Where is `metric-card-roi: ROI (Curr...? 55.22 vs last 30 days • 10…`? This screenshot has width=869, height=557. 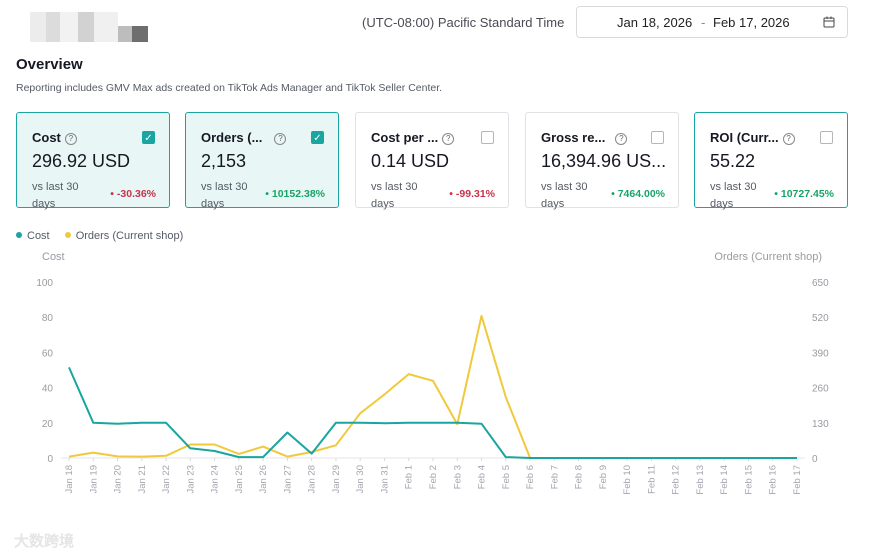
metric-card-roi: ROI (Curr...? 55.22 vs last 30 days • 10… is located at coordinates (771, 161).